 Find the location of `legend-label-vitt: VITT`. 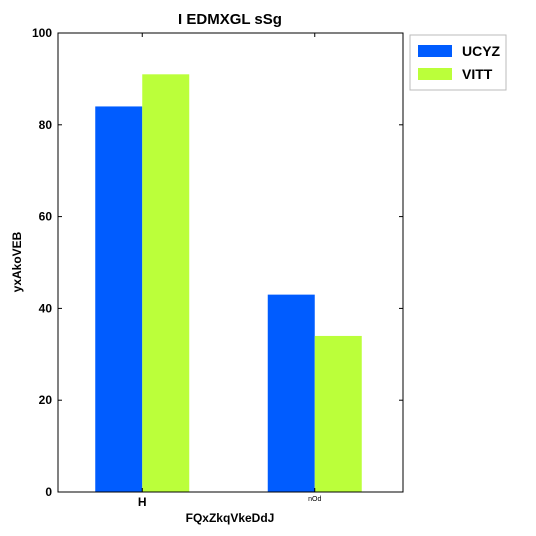

legend-label-vitt: VITT is located at coordinates (477, 74).